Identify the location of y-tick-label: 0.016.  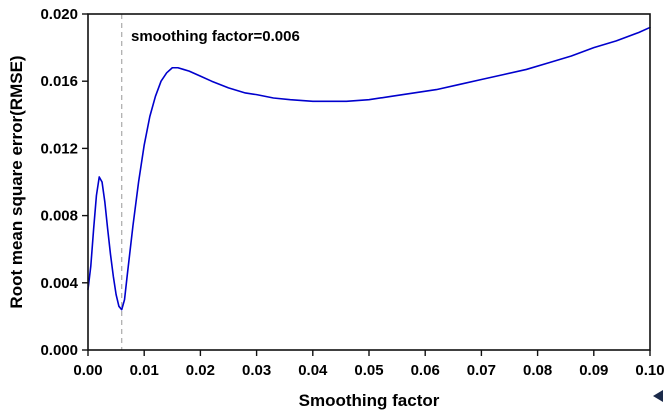
(59, 81).